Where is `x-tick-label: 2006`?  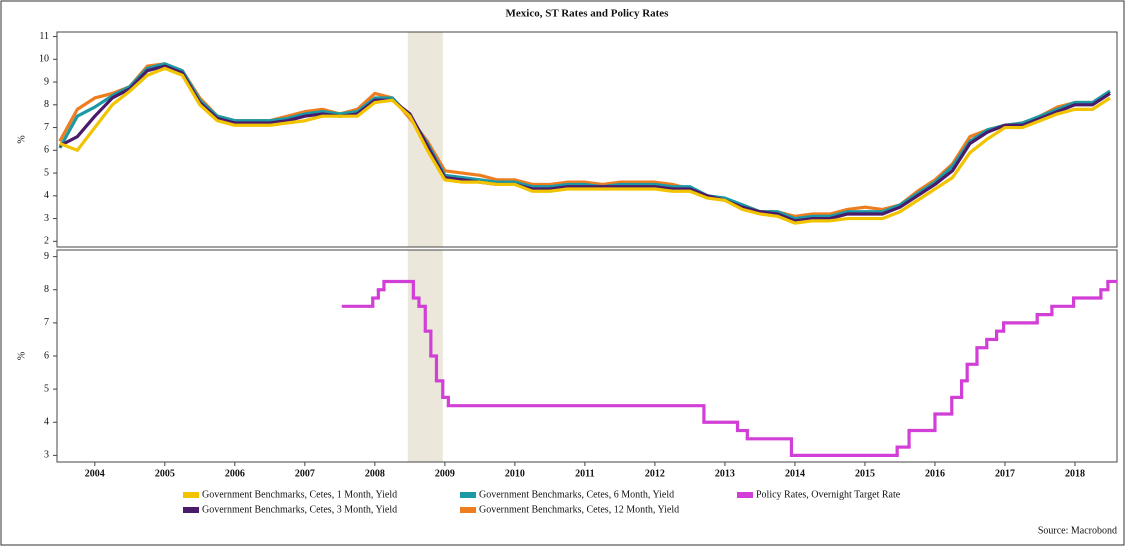 x-tick-label: 2006 is located at coordinates (235, 473).